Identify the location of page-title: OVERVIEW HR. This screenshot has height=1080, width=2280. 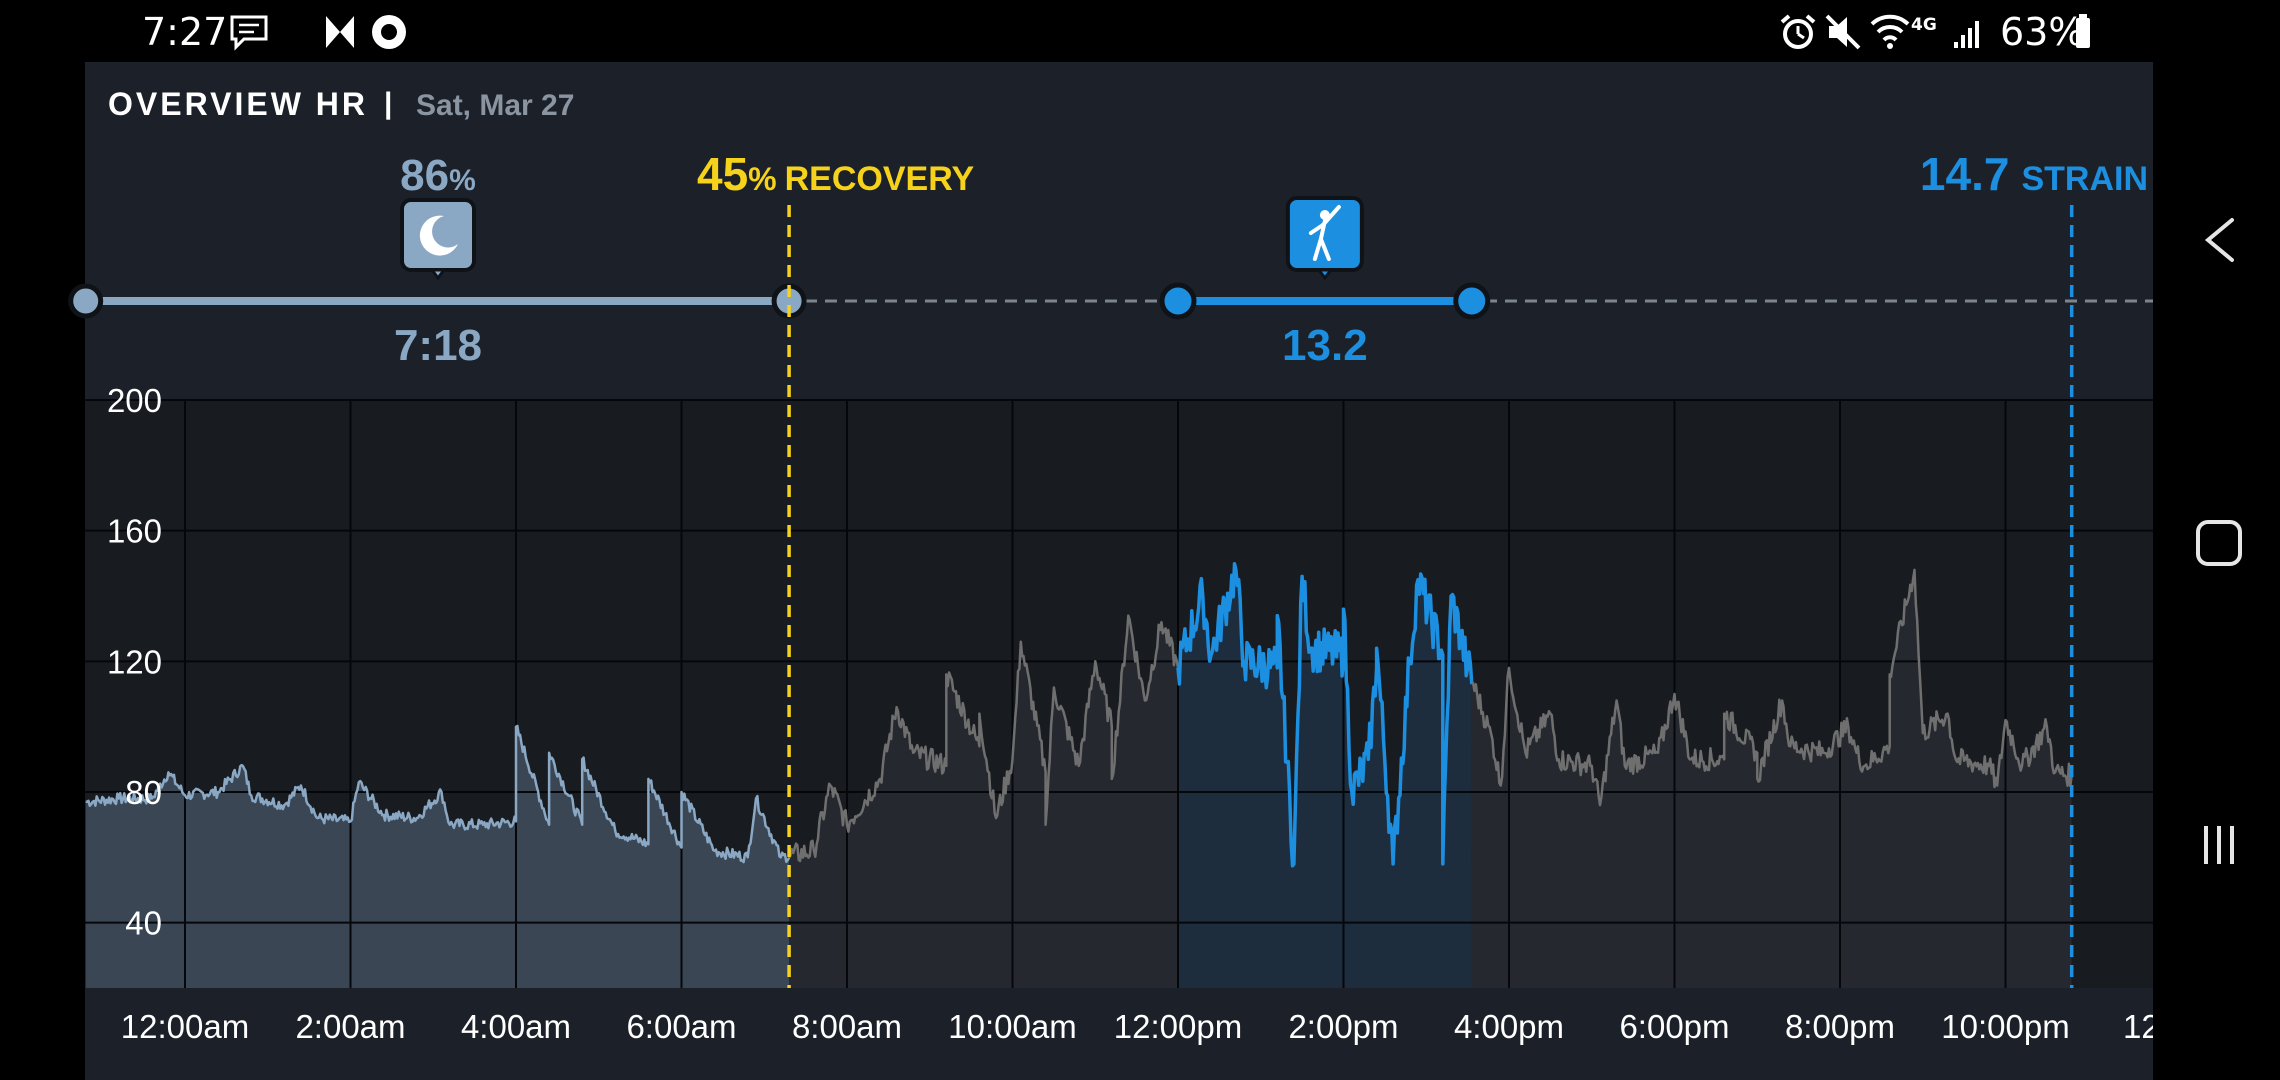
(238, 104).